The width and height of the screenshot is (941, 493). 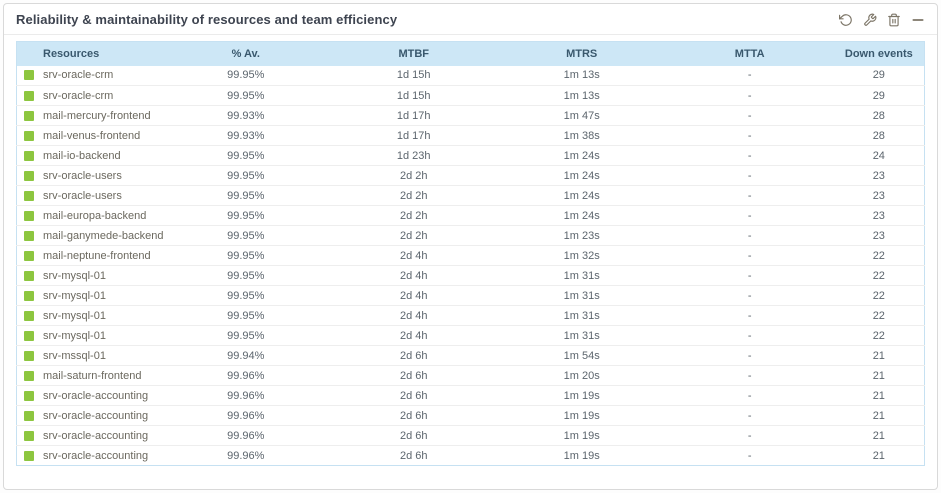 I want to click on mtrs-cell: 1m 54s, so click(x=581, y=355).